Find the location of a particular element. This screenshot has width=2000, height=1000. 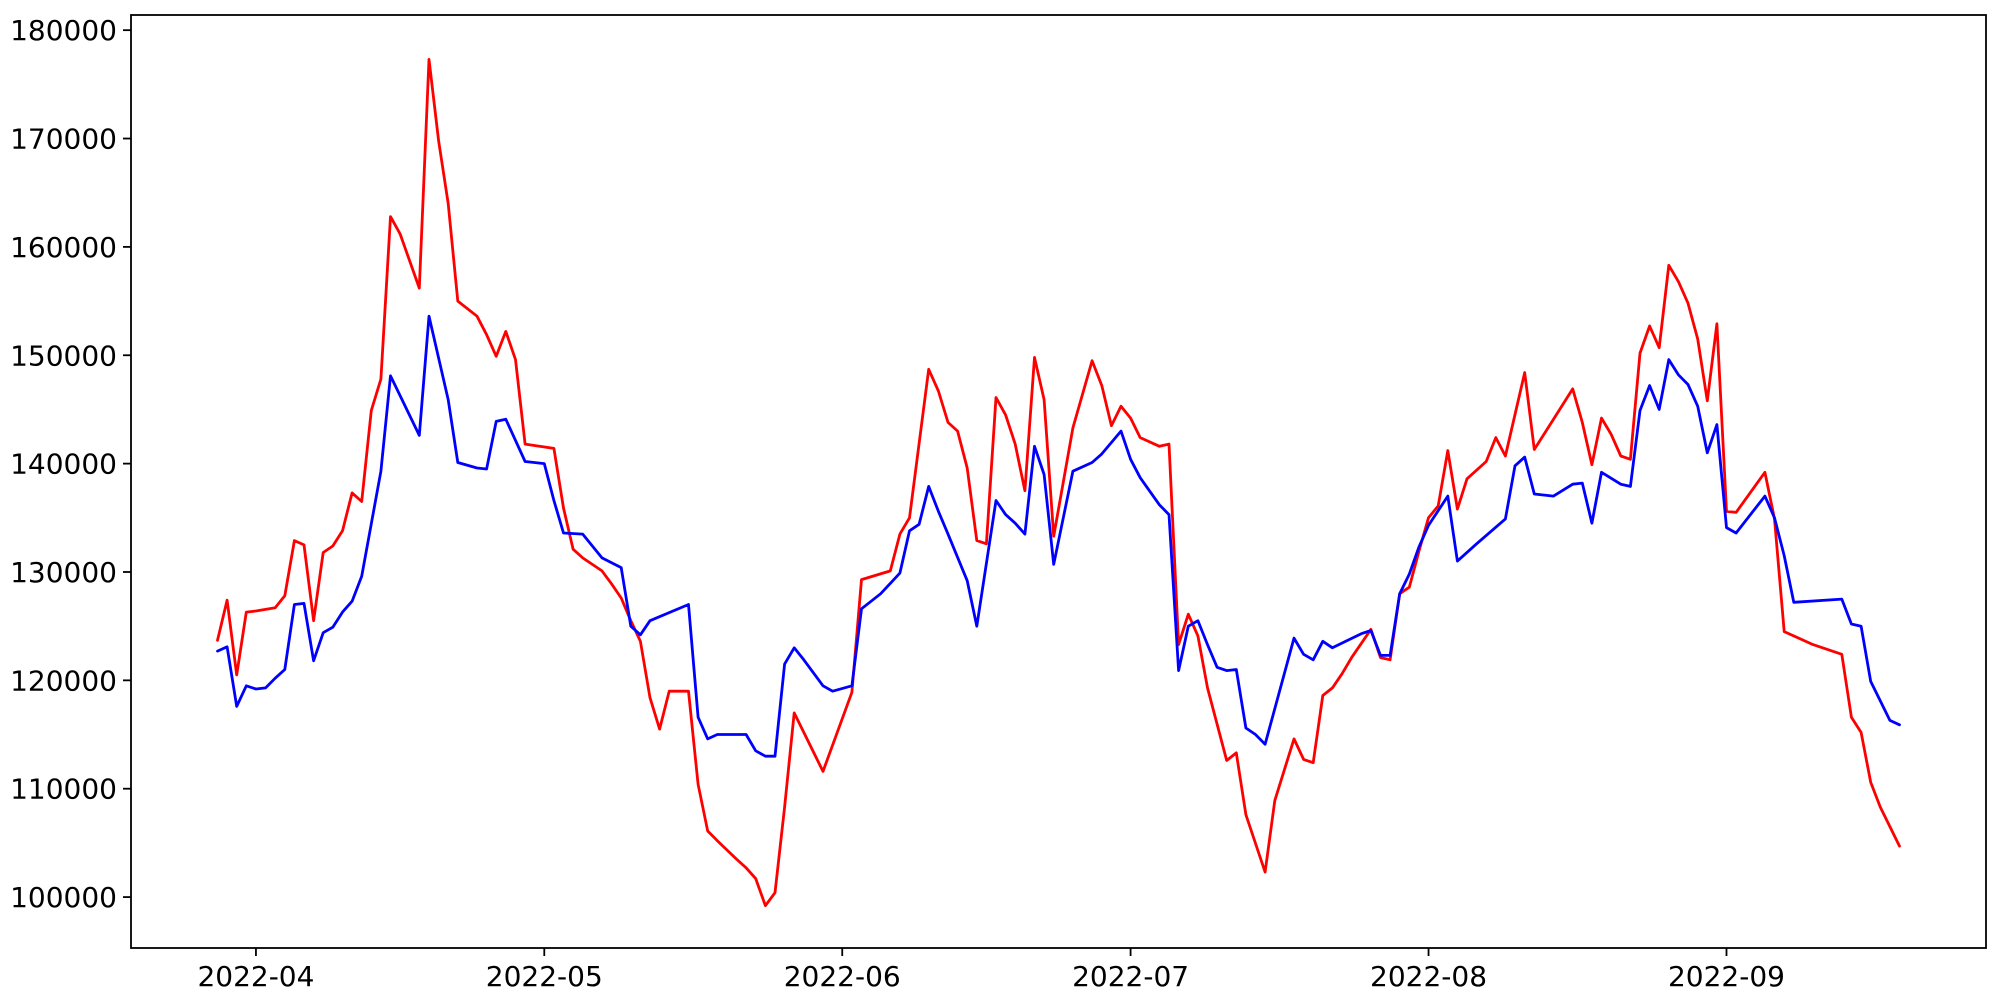

x-tick-label: 2022-09 is located at coordinates (1726, 976).